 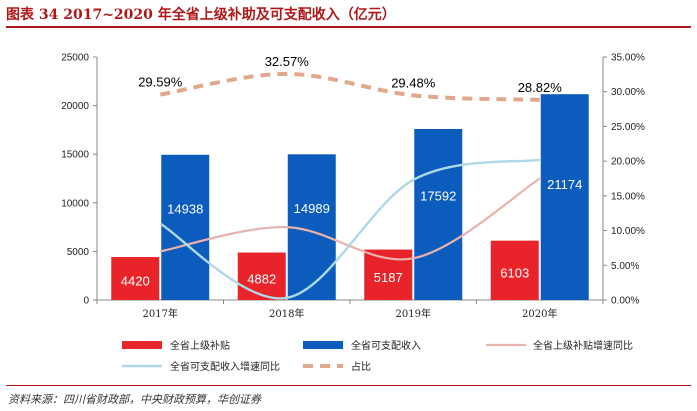 What do you see at coordinates (201, 15) in the screenshot?
I see `chart-title: 图表 34 2017~2020 年全省上级补助及可支配收入（亿元）` at bounding box center [201, 15].